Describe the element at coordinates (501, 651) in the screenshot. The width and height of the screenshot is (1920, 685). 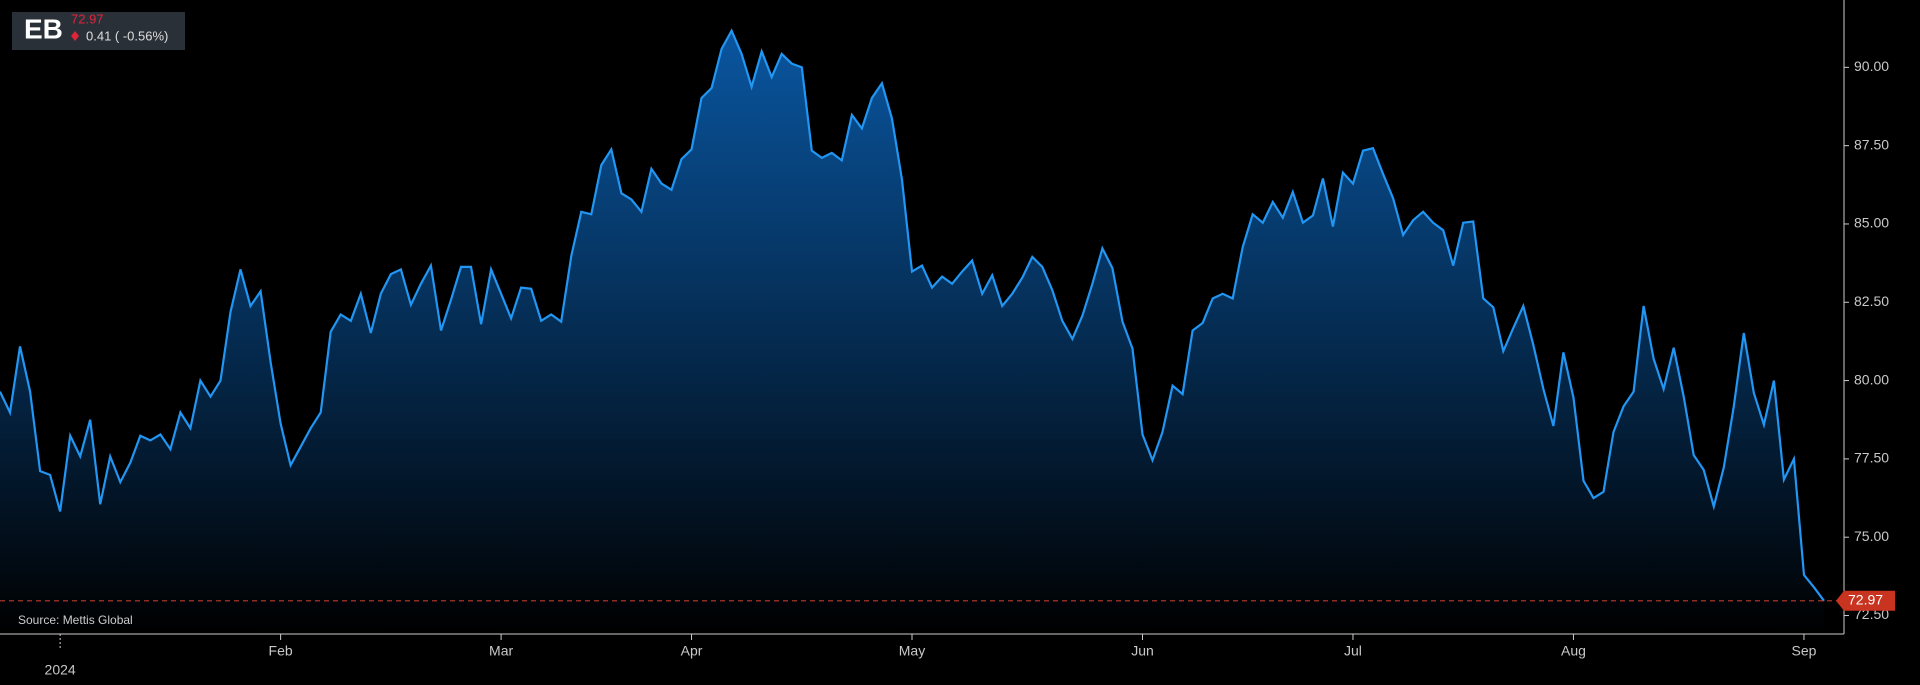
I see `x-tick-label: Mar` at that location.